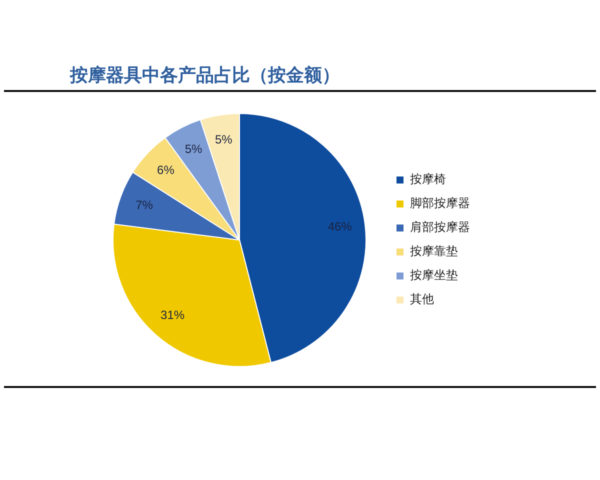  I want to click on legend-label: 其他, so click(422, 299).